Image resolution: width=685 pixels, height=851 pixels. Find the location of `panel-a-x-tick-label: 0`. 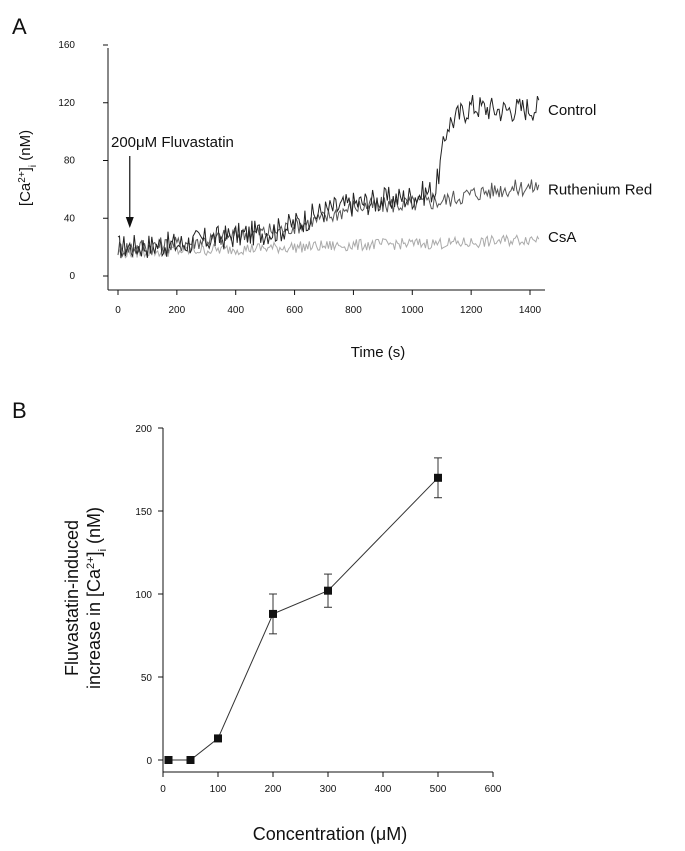

panel-a-x-tick-label: 0 is located at coordinates (118, 310).